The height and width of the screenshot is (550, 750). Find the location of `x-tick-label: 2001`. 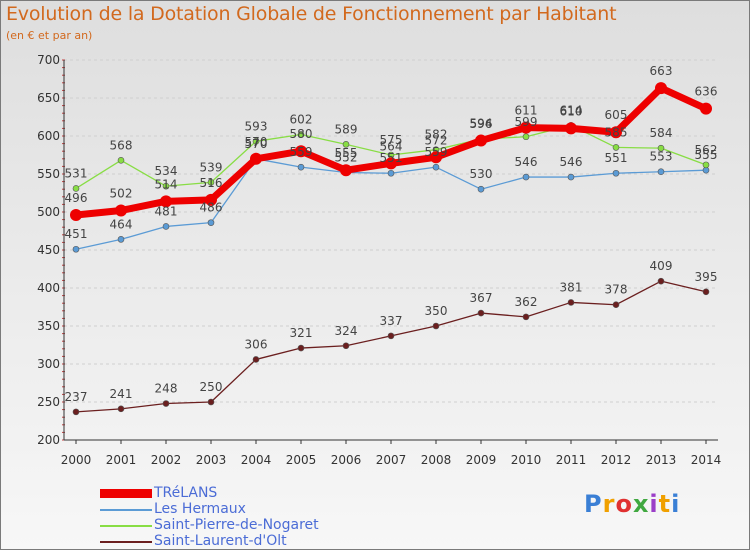

x-tick-label: 2001 is located at coordinates (121, 460).